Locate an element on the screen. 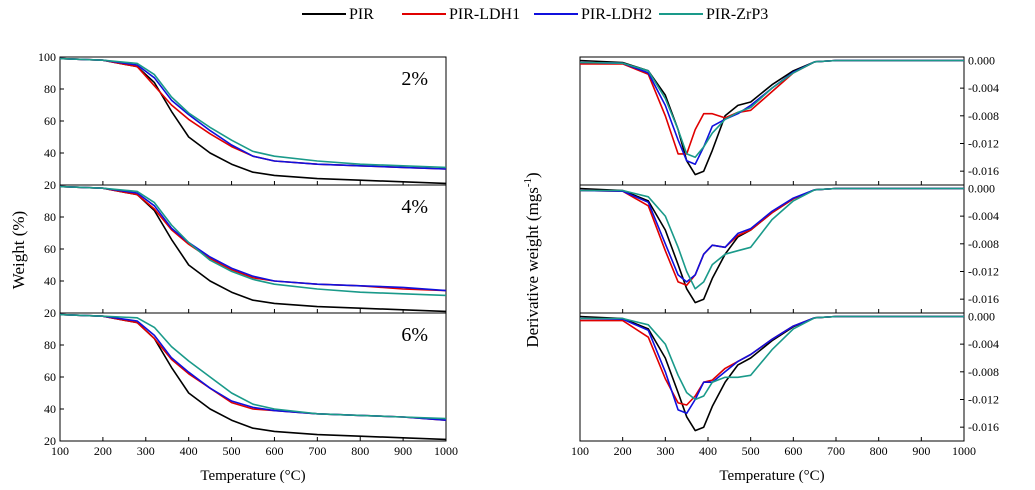  legend-item-pir-ldh2: PIR-LDH2 is located at coordinates (593, 14).